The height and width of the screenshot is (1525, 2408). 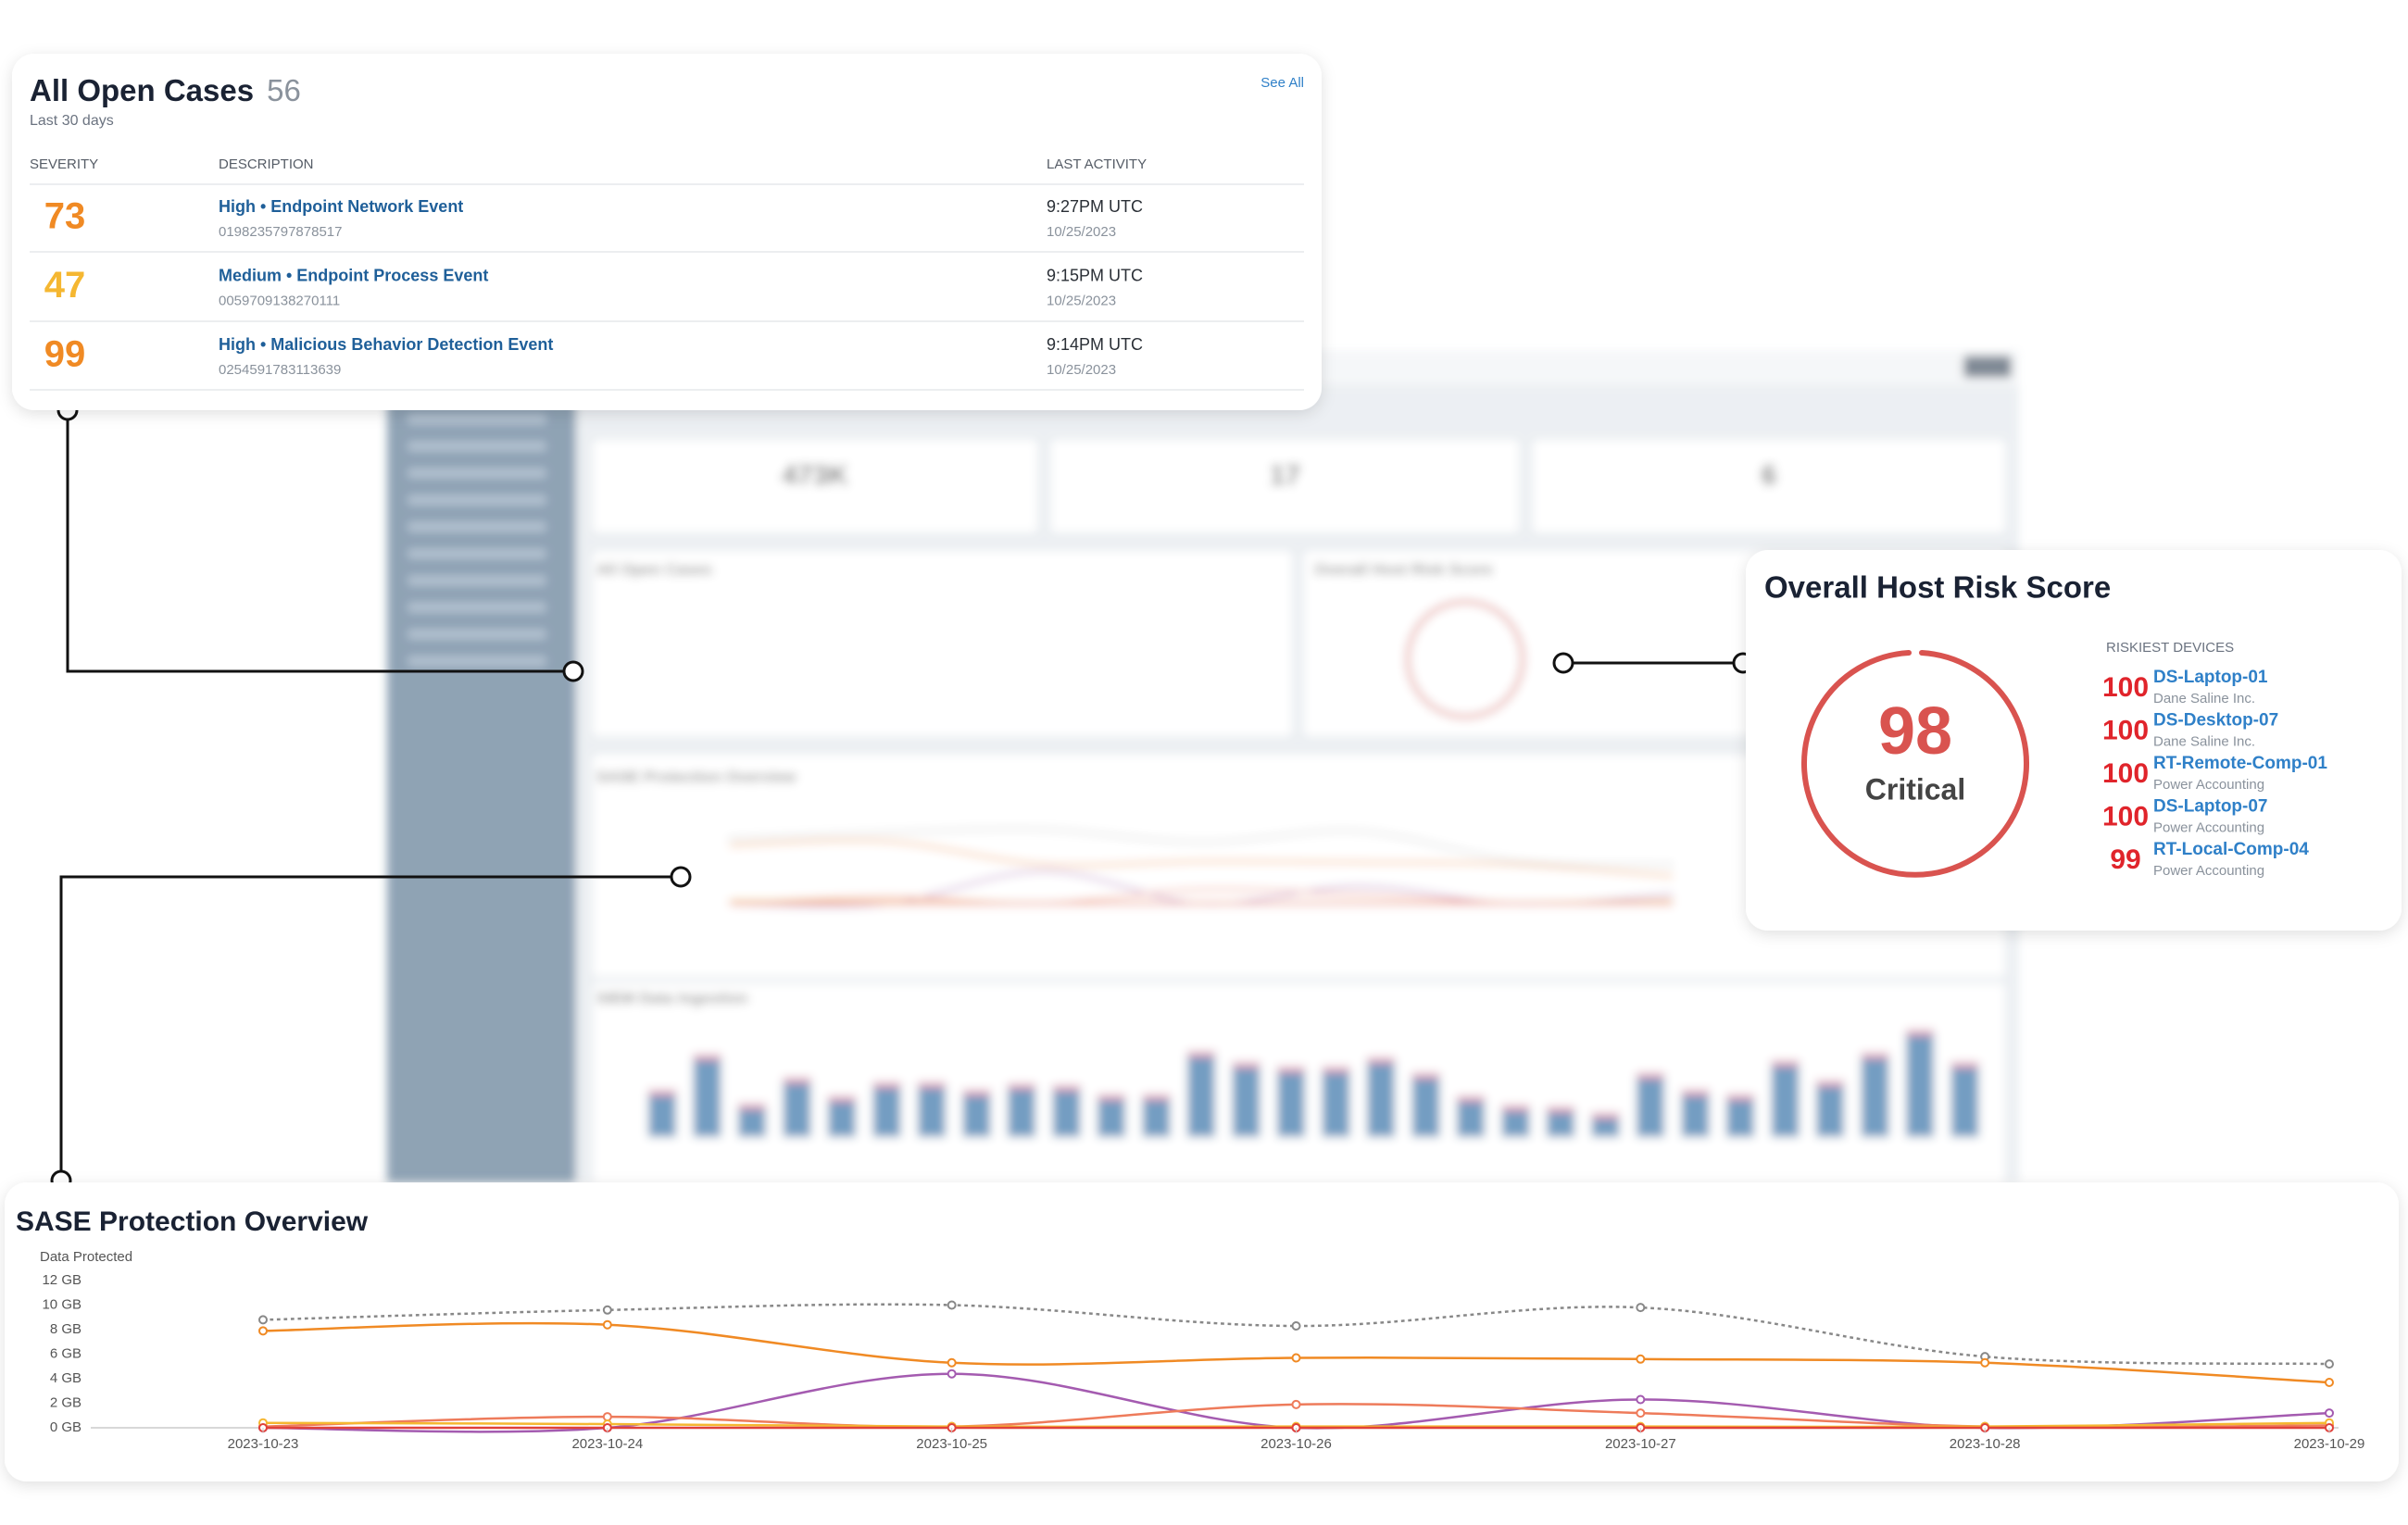 What do you see at coordinates (66, 1353) in the screenshot?
I see `y-tick-label: 6 GB` at bounding box center [66, 1353].